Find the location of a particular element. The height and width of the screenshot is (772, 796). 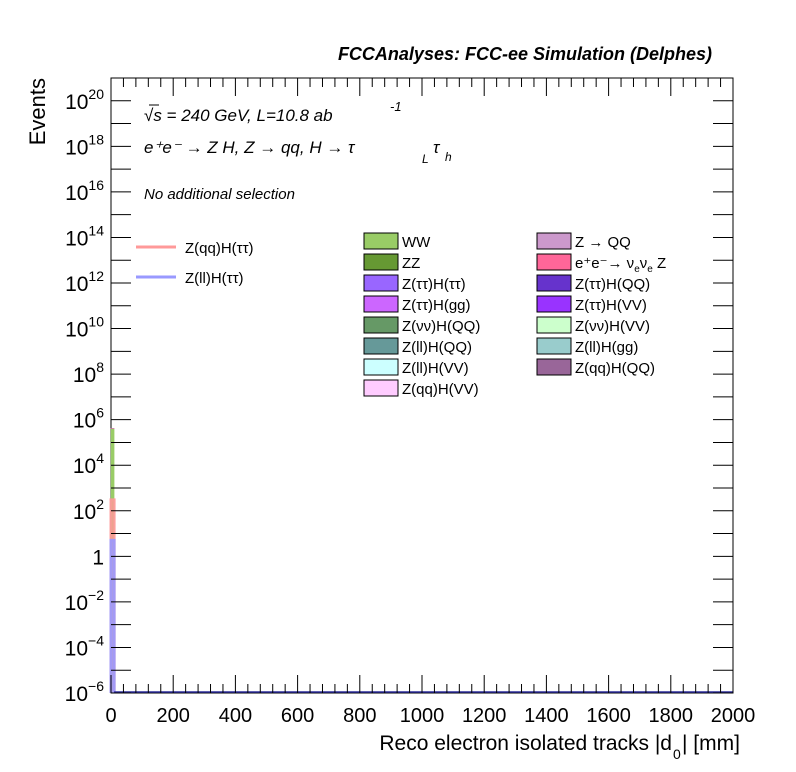

legend-label-z-h-qq: Z(νν)H(QQ) is located at coordinates (441, 326).